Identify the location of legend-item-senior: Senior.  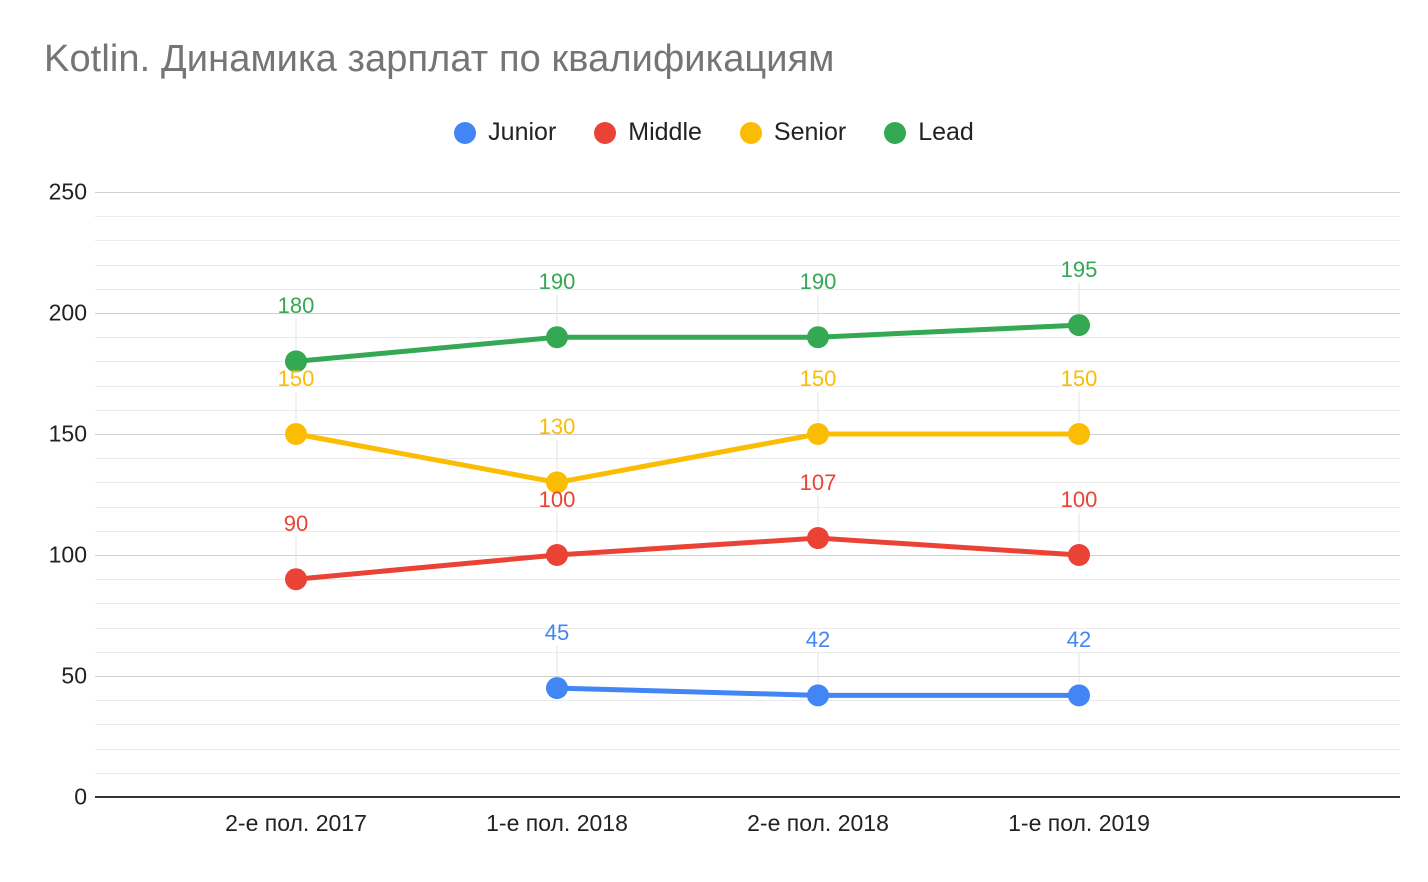
(793, 132).